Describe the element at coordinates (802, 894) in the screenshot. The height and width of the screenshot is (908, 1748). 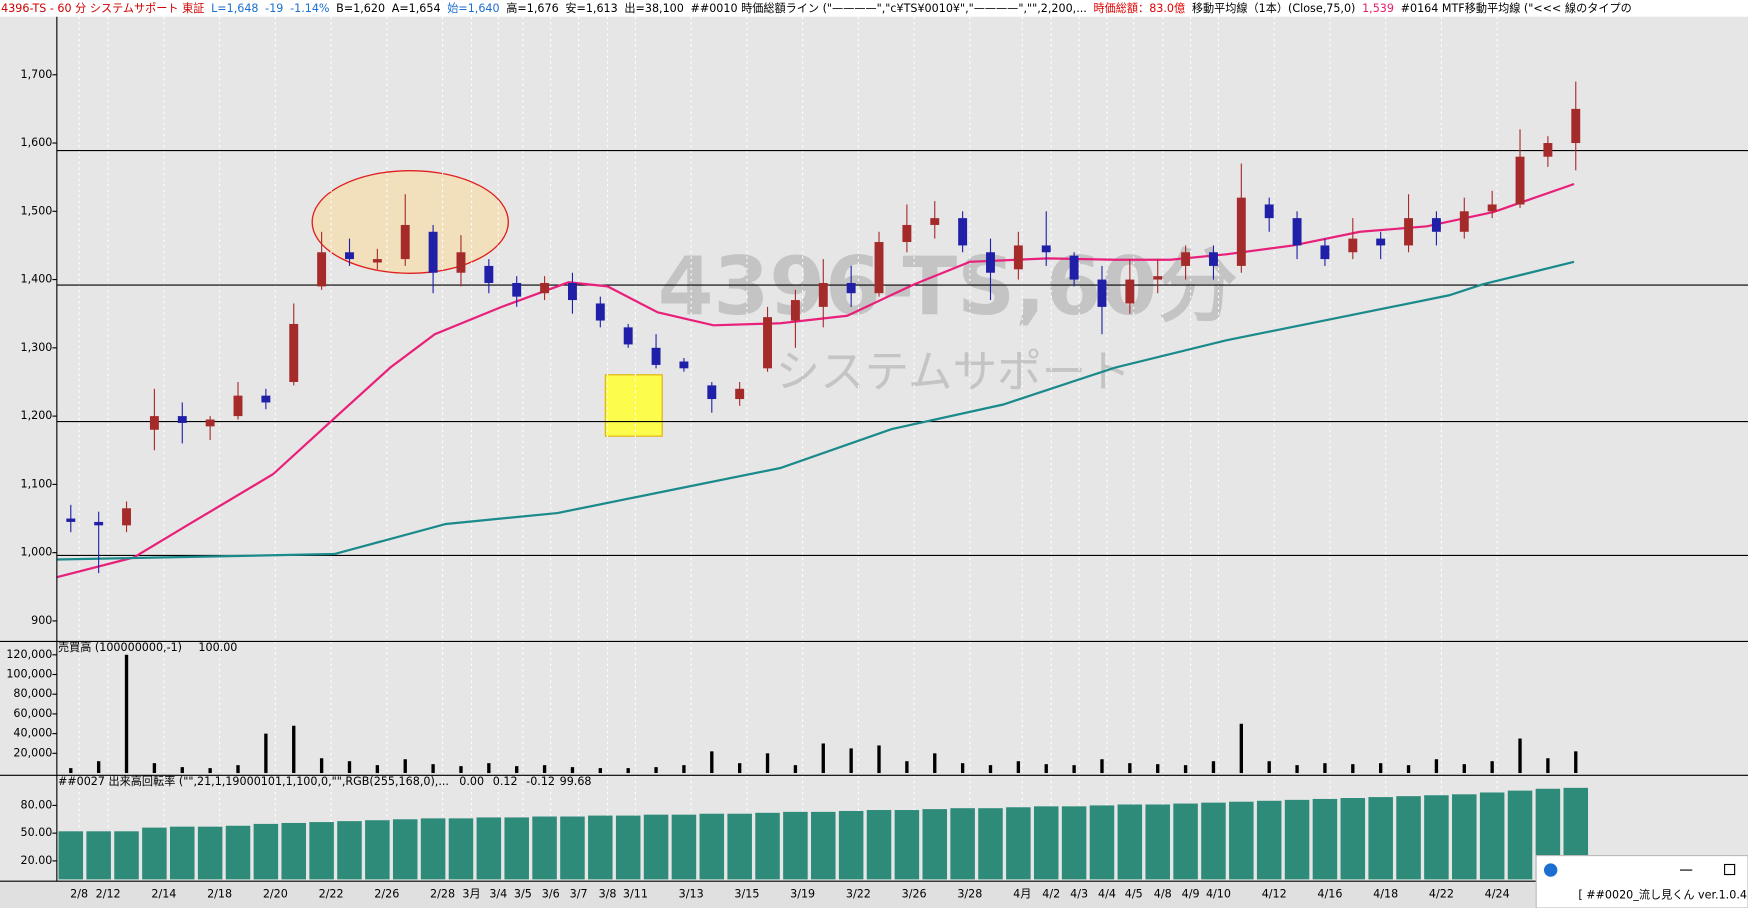
I see `x-tick-label: 3/19` at that location.